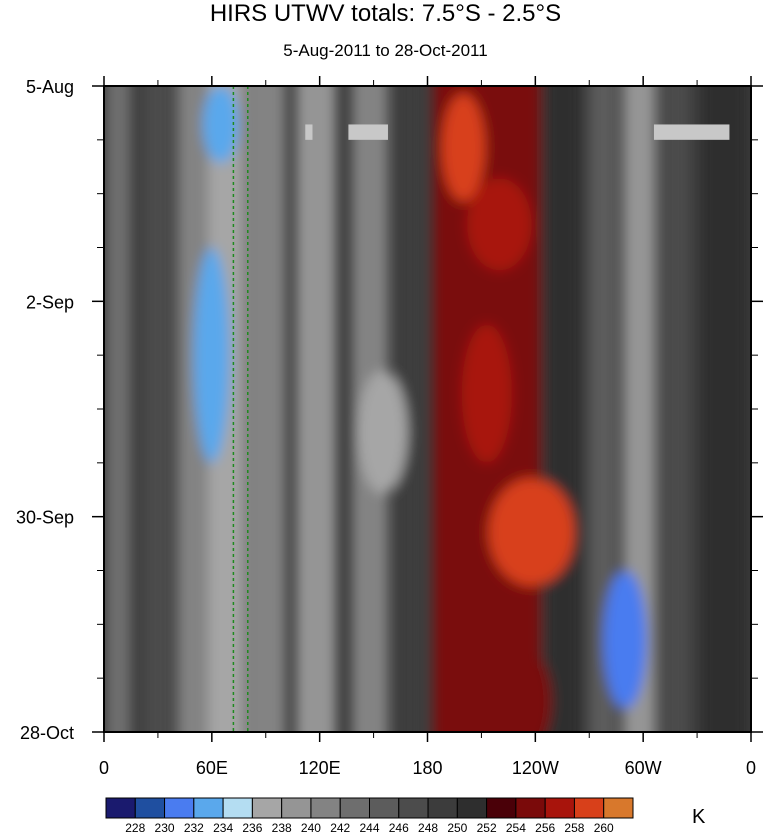 The image size is (771, 834). I want to click on colorbar-unit: K, so click(699, 817).